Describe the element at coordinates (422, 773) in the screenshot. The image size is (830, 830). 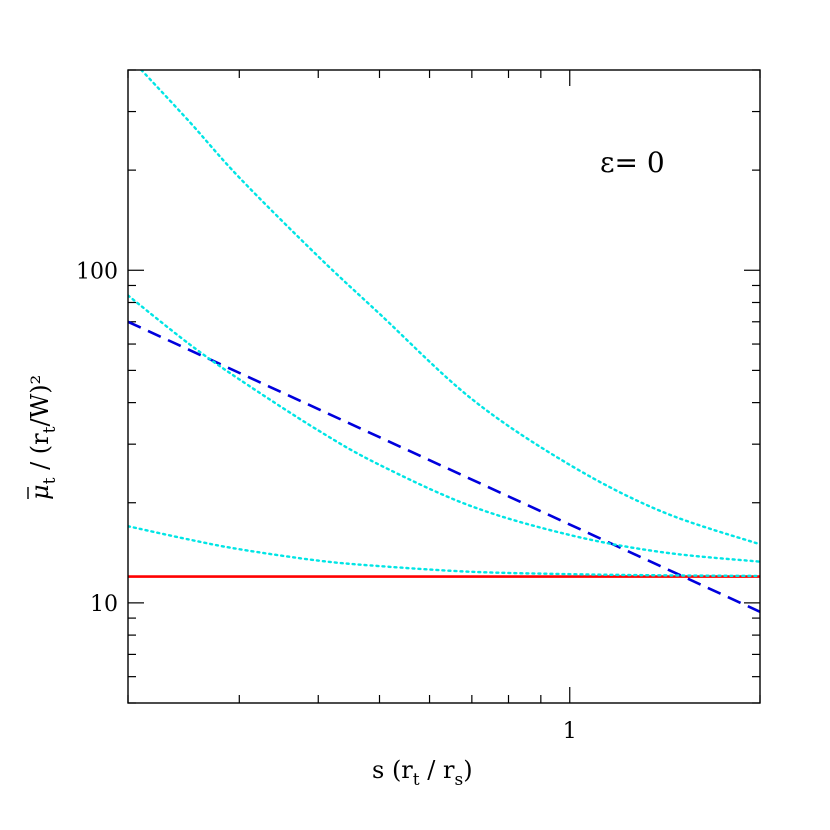
I see `x-axis-label: s (rt / rs)` at that location.